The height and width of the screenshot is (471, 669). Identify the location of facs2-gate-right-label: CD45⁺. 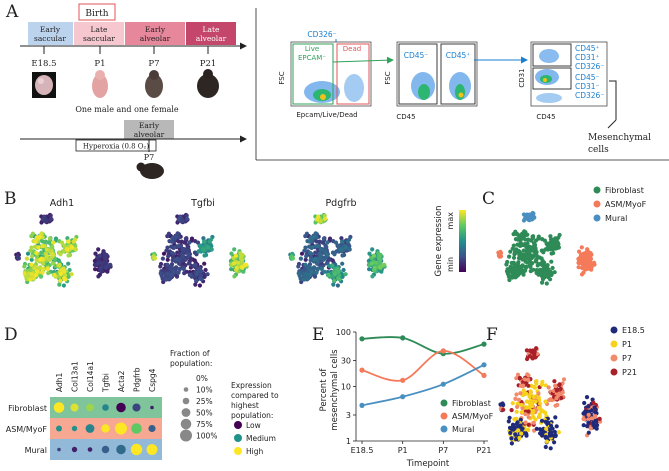
(458, 55).